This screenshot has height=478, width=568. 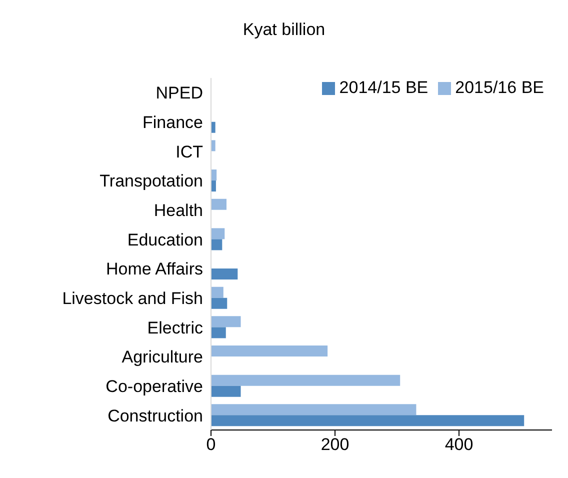 What do you see at coordinates (165, 240) in the screenshot?
I see `y-tick-label: Education` at bounding box center [165, 240].